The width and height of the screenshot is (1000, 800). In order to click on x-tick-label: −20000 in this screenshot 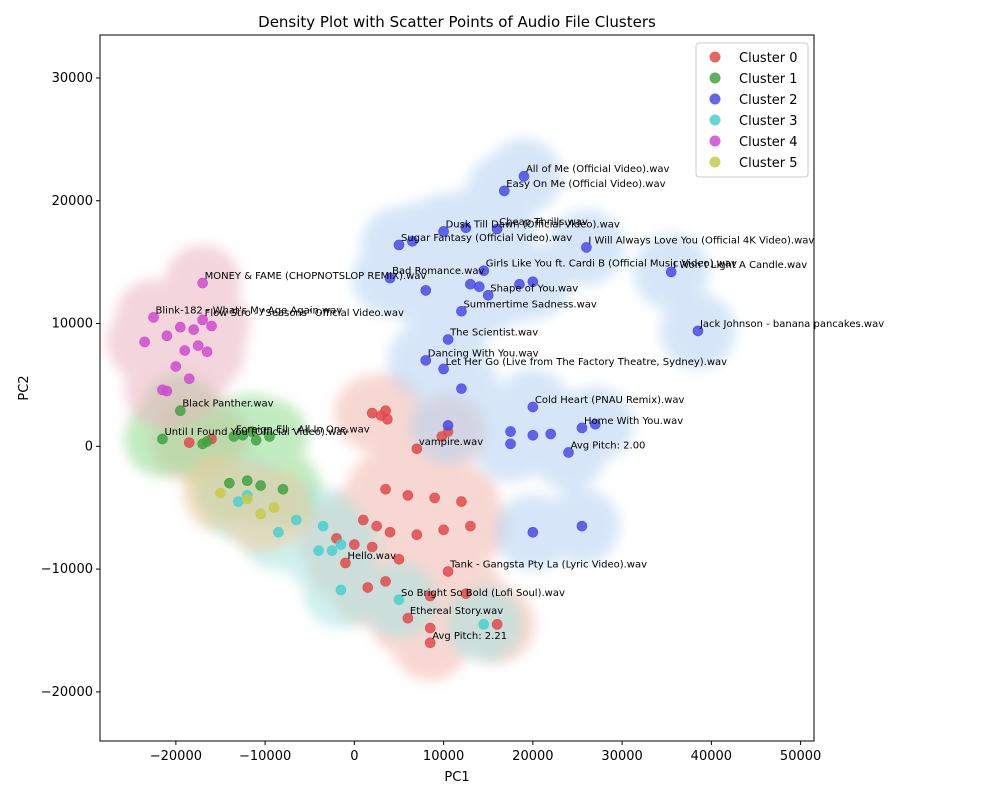, I will do `click(176, 756)`.